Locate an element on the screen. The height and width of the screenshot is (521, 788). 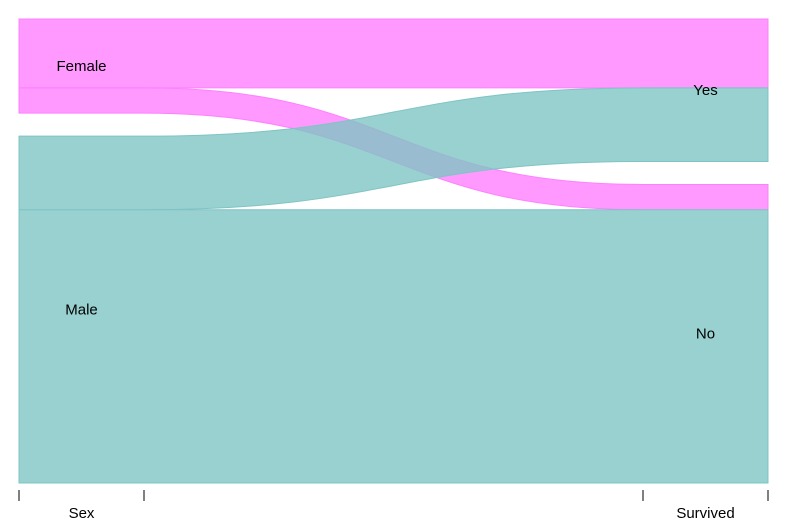
stratum-label-male: Male is located at coordinates (81, 310).